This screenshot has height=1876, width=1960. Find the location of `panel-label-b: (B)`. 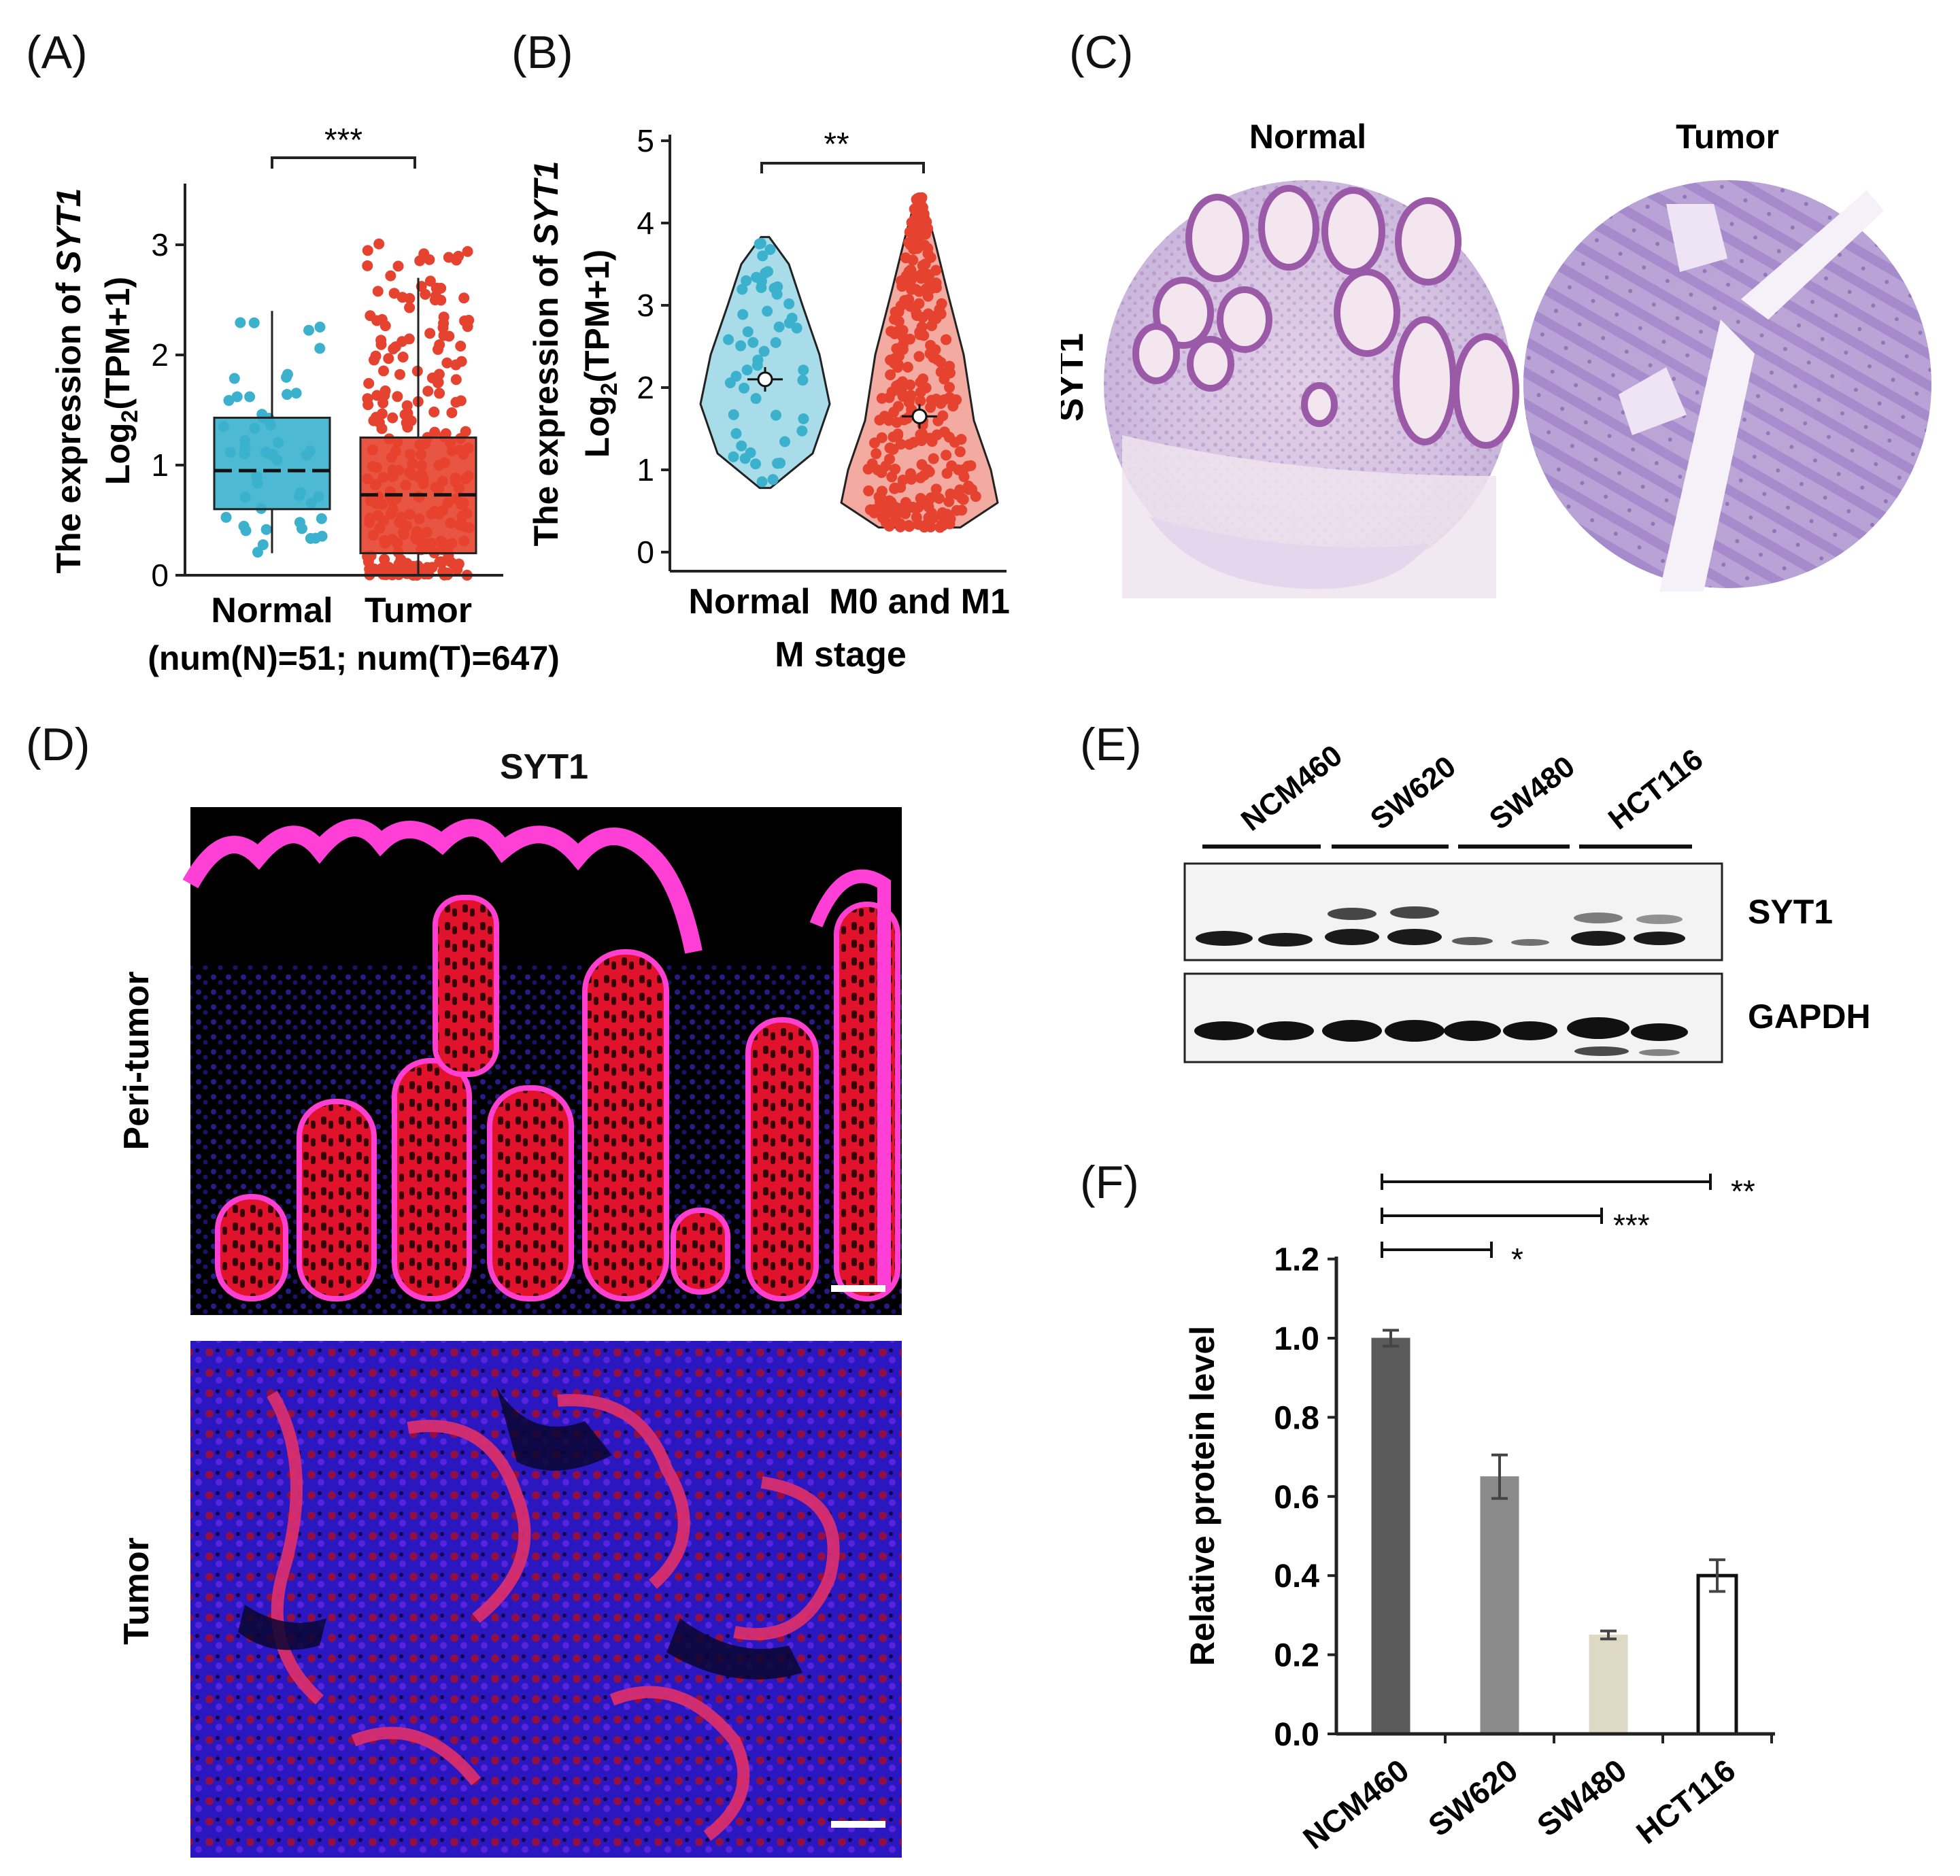

panel-label-b: (B) is located at coordinates (542, 52).